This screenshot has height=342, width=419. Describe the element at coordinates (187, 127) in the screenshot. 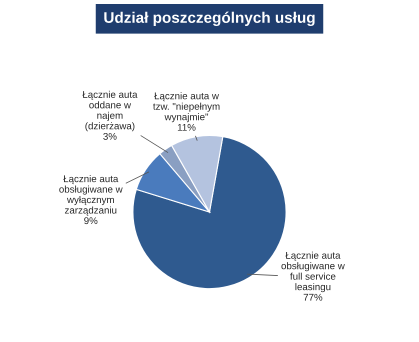

I see `data-label: 11%` at that location.